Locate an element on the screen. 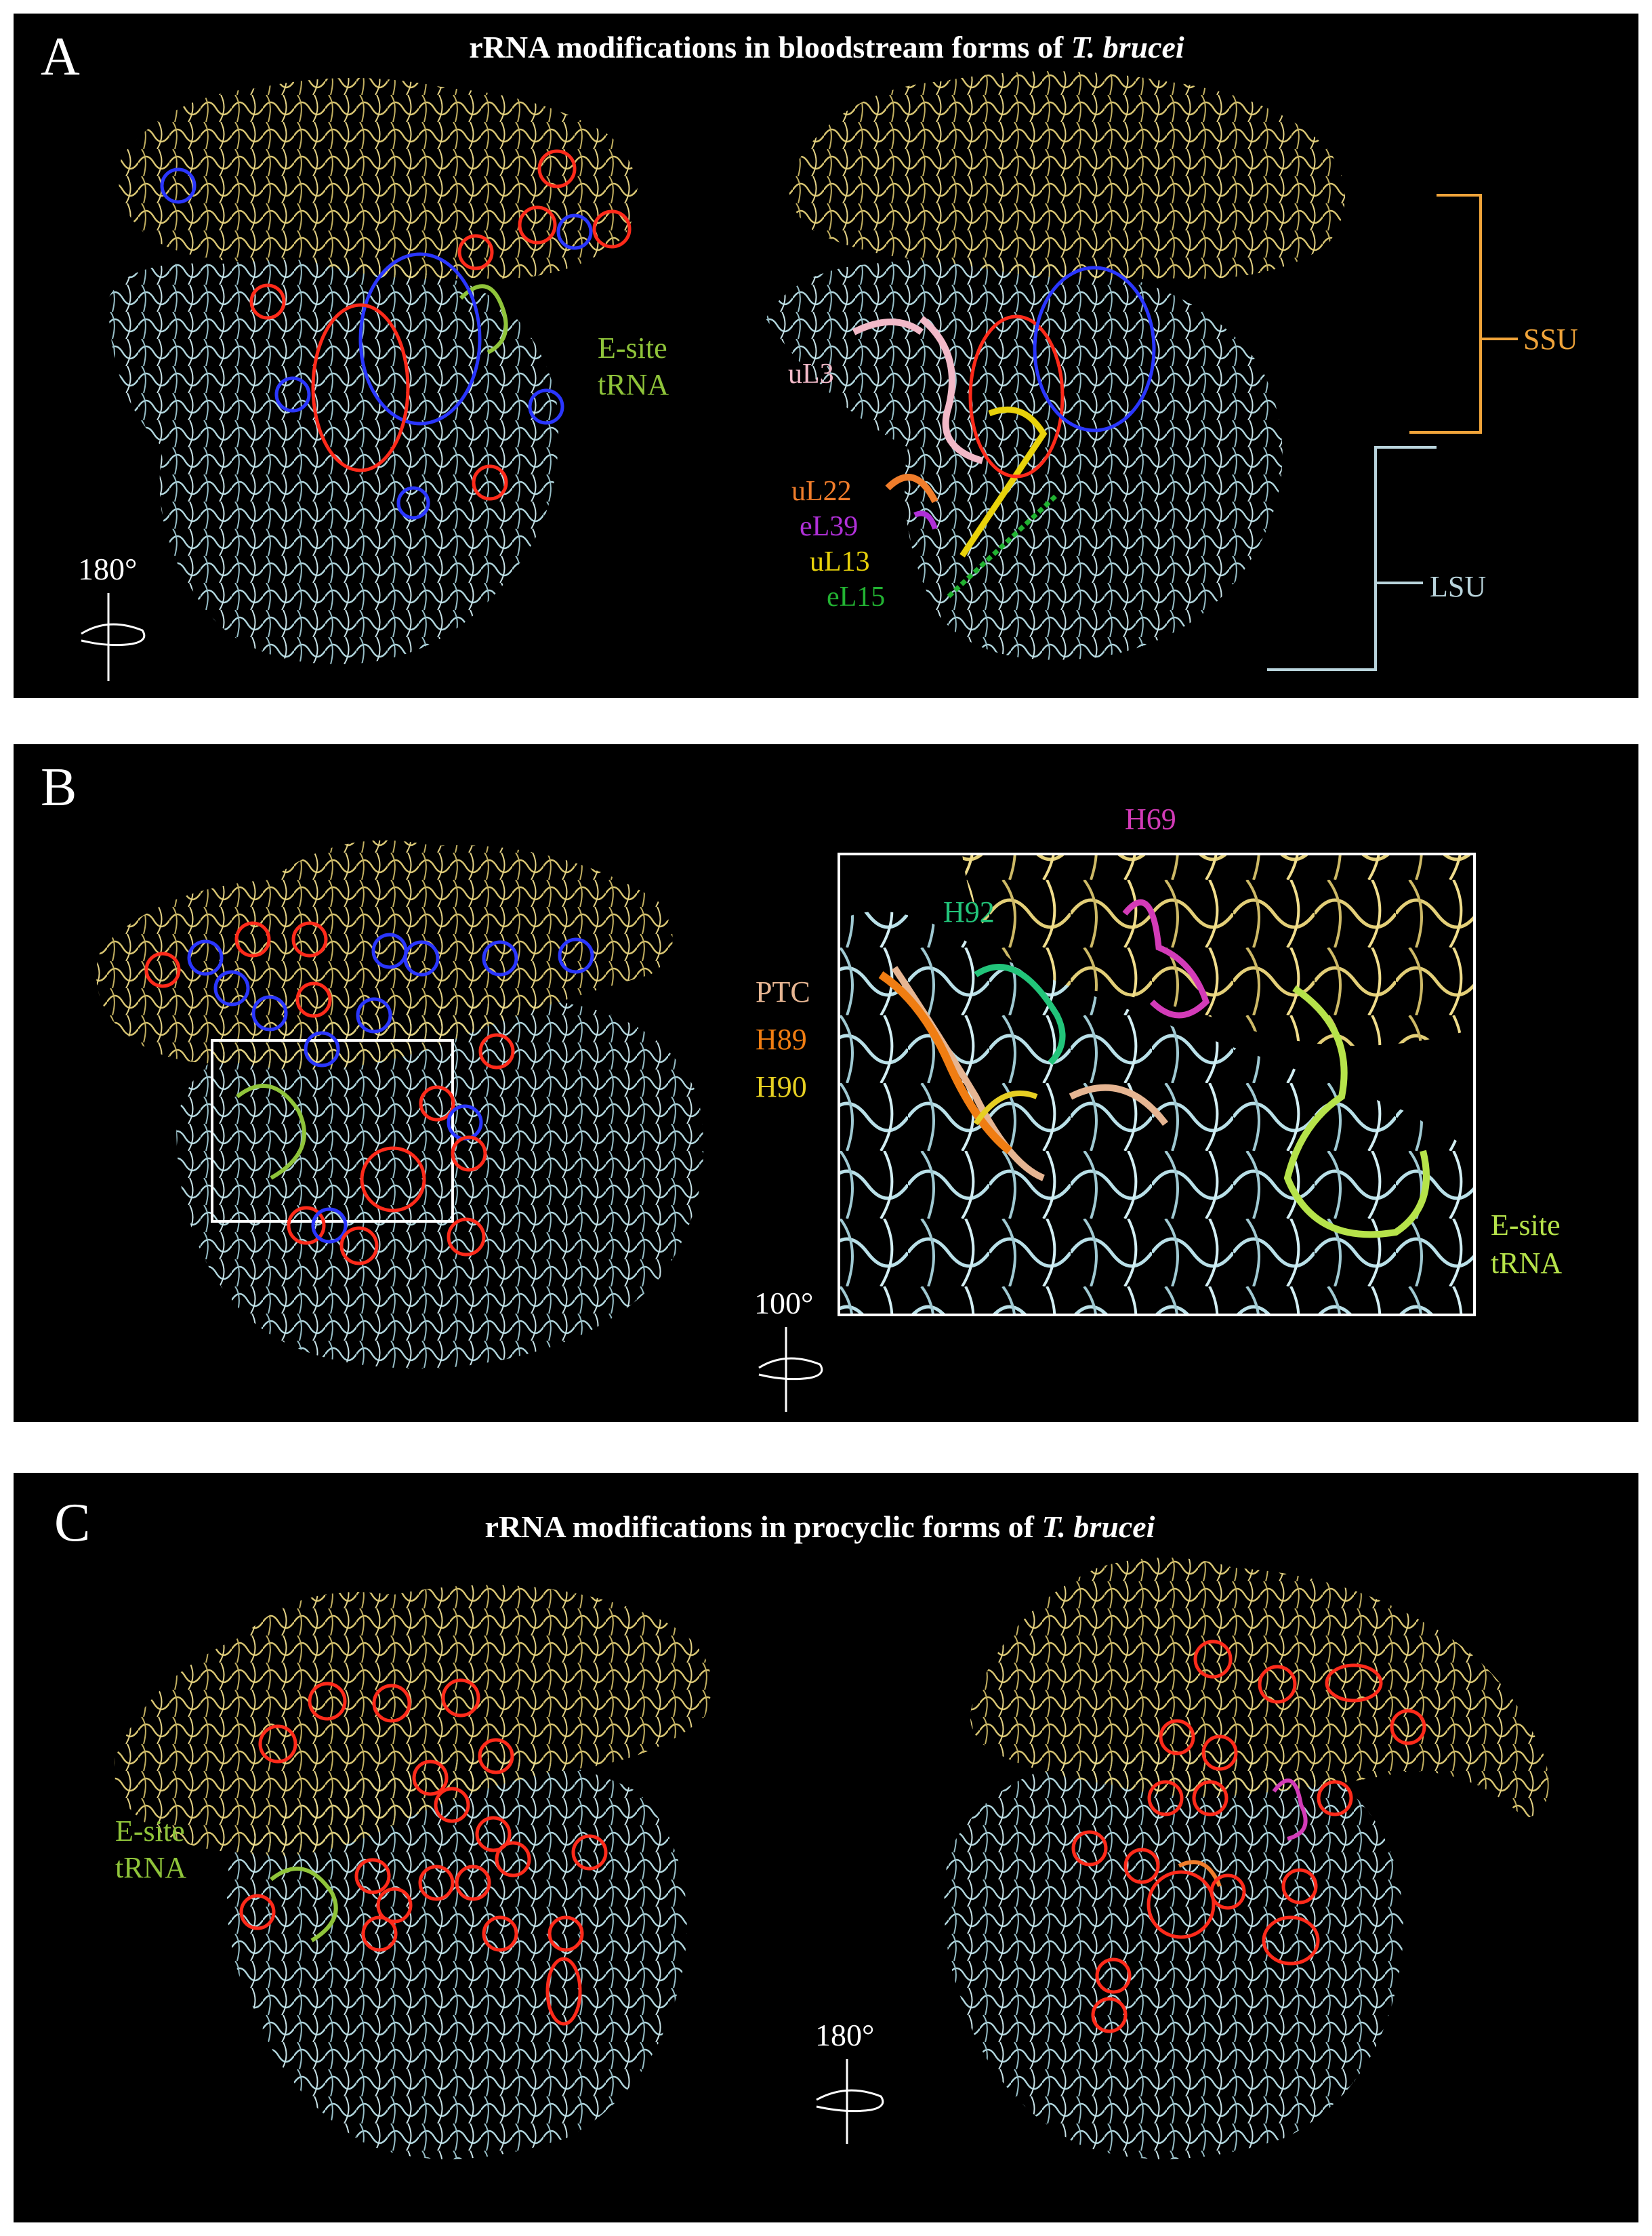 The image size is (1652, 2236). panel-letter-a: A is located at coordinates (60, 57).